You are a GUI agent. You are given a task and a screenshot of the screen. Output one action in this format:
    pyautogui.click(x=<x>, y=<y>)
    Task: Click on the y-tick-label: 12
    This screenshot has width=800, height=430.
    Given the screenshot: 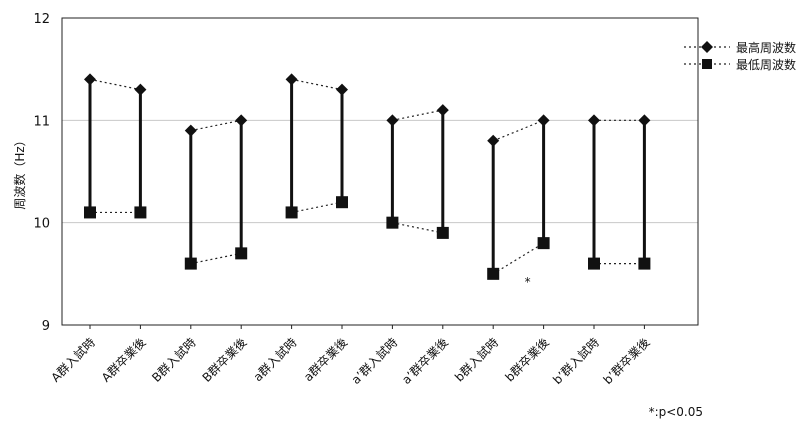 What is the action you would take?
    pyautogui.click(x=41, y=19)
    